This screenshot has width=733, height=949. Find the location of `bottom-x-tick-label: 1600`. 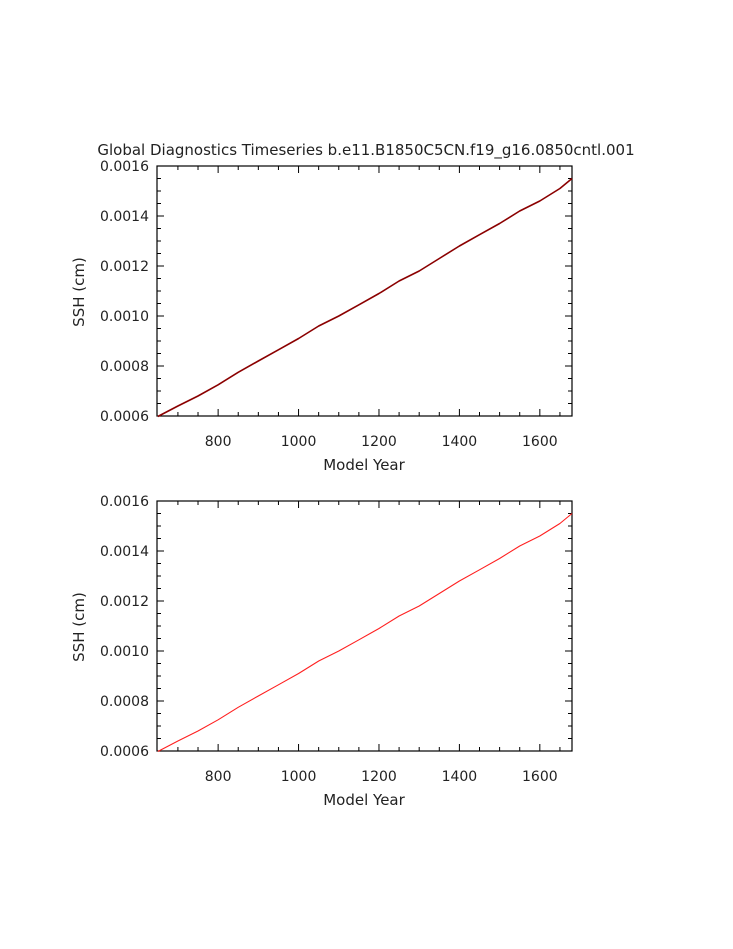

bottom-x-tick-label: 1600 is located at coordinates (540, 777).